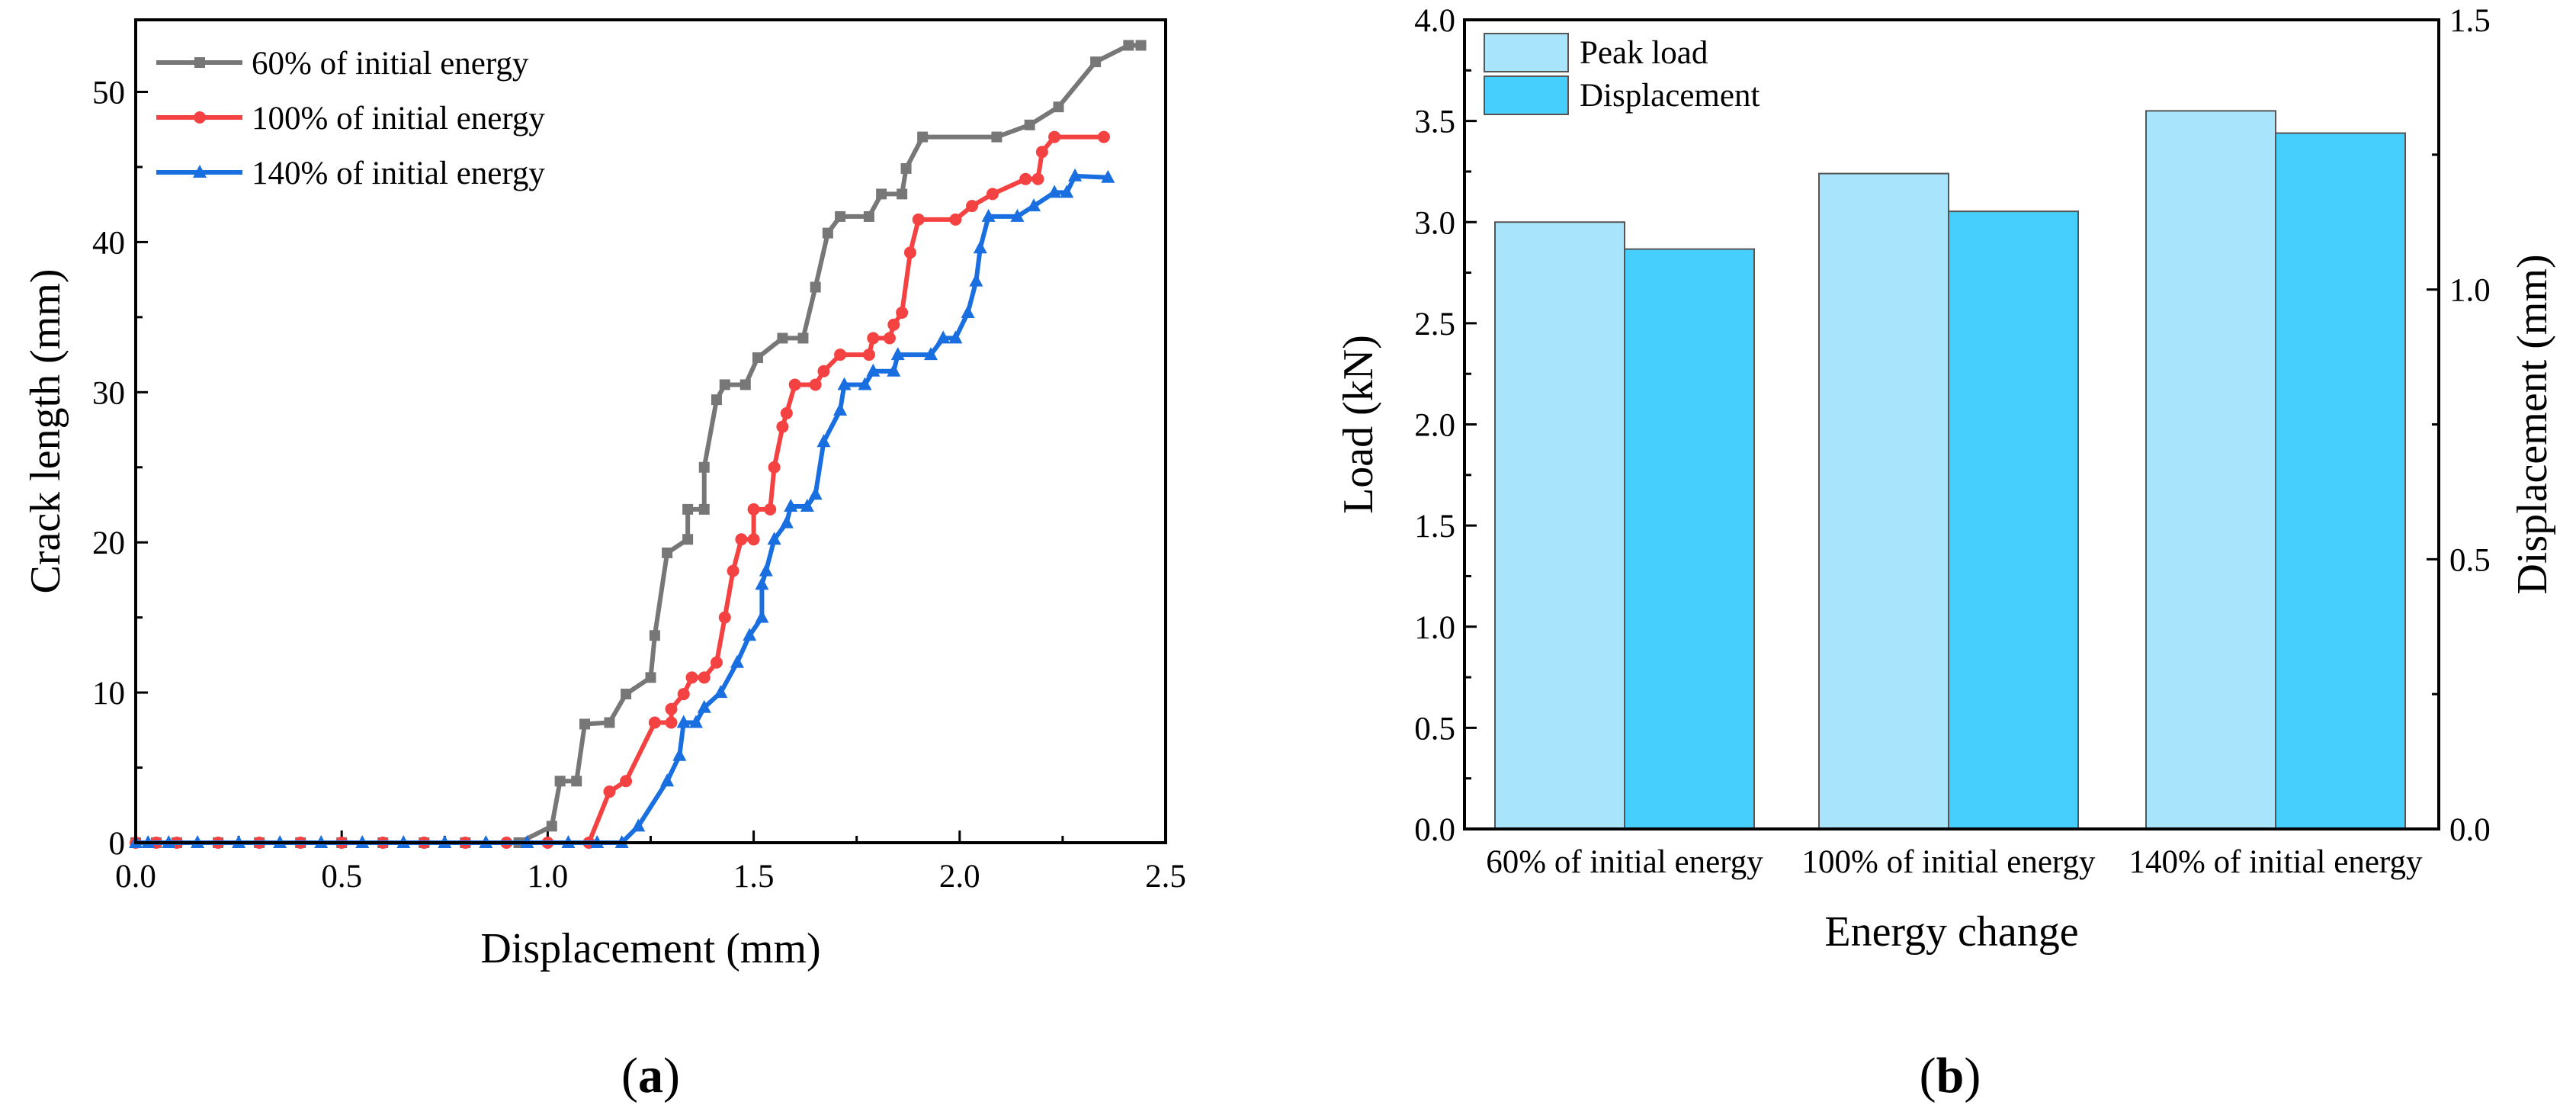 Image resolution: width=2576 pixels, height=1118 pixels. I want to click on y-right-tick-label: 0.5, so click(2470, 560).